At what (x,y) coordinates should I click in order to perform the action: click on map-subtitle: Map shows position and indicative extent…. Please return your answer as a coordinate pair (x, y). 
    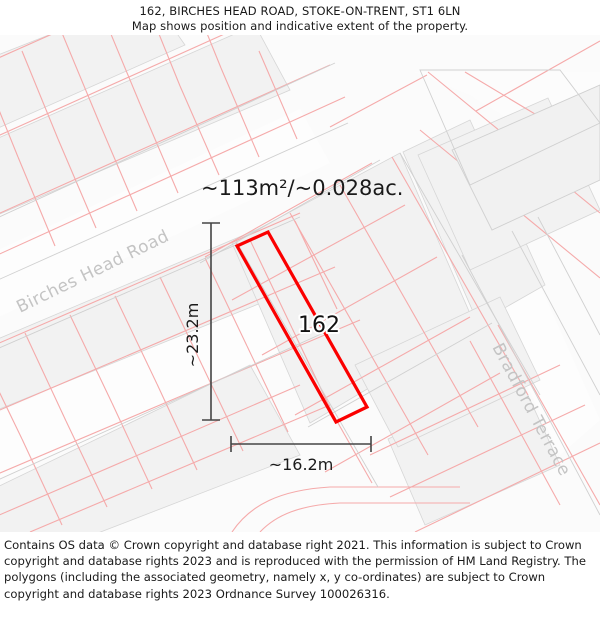
    Looking at the image, I should click on (300, 26).